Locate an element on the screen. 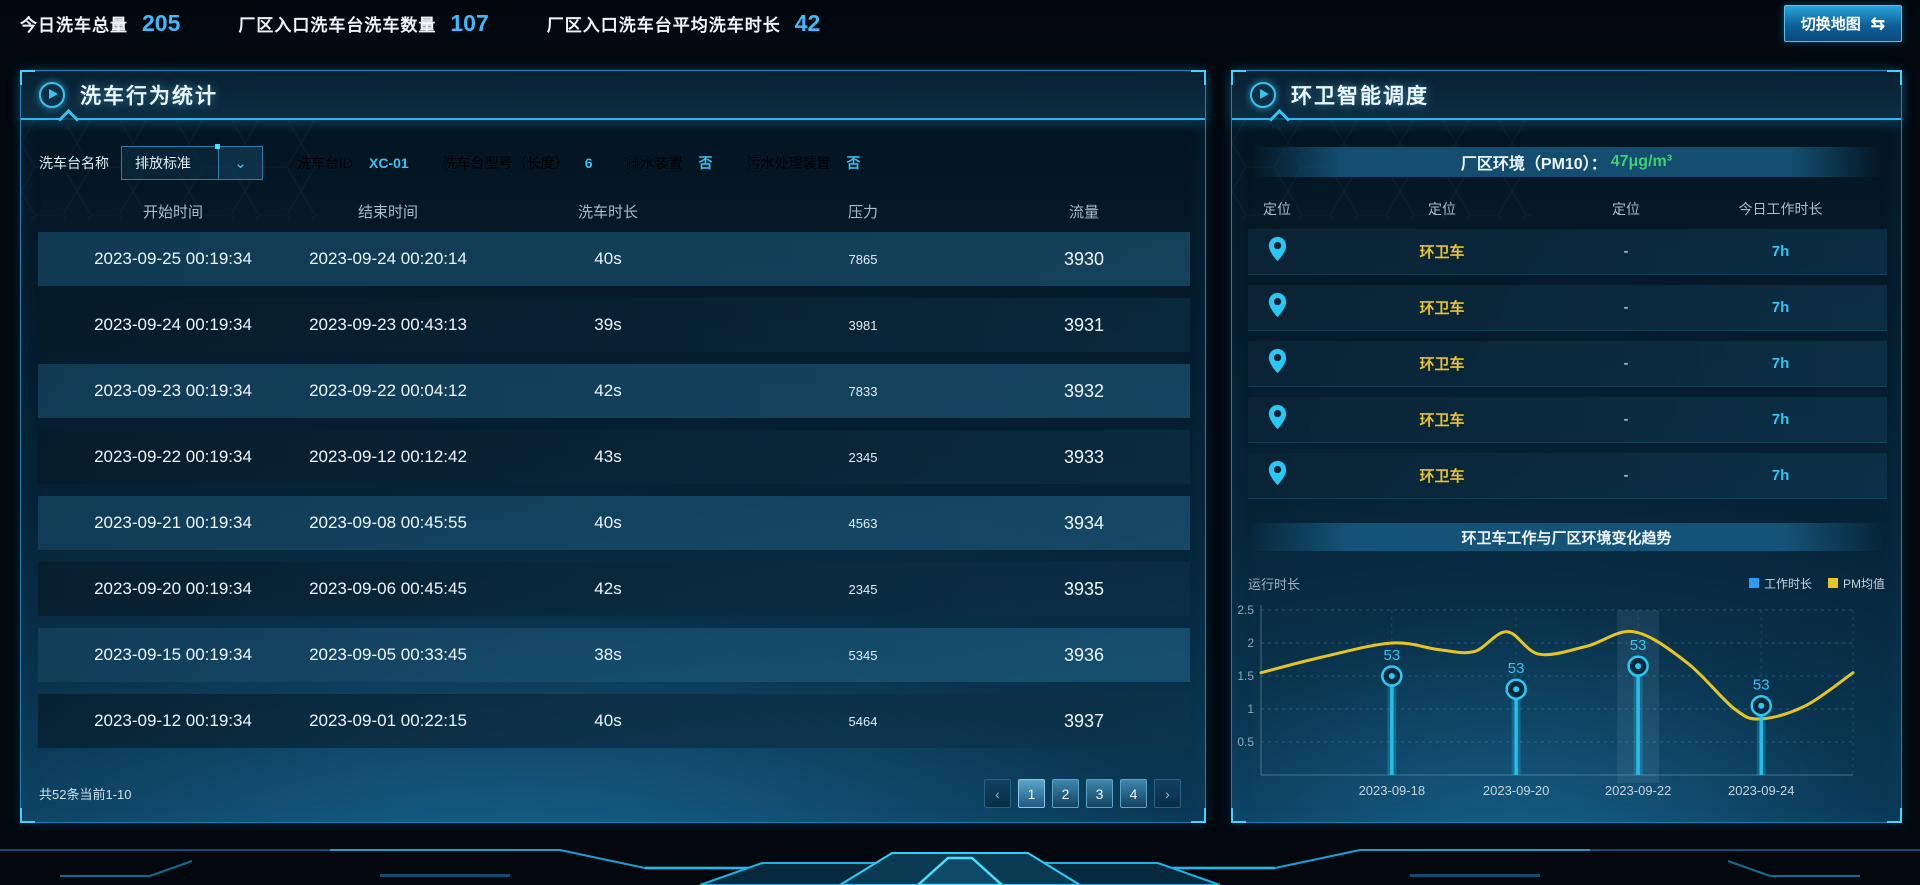 This screenshot has height=885, width=1920. y-tick-label: 2 is located at coordinates (1250, 643).